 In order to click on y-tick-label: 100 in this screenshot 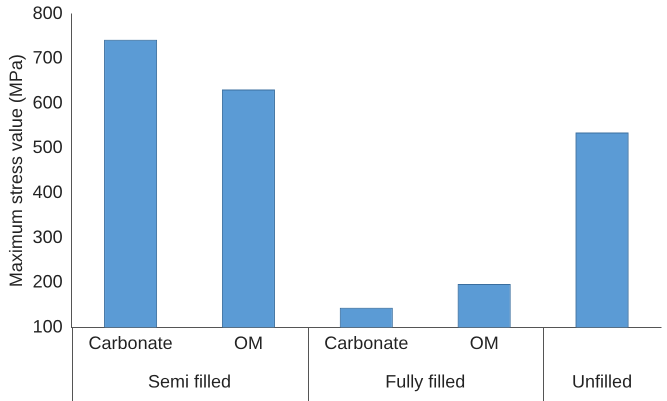, I will do `click(47, 326)`.